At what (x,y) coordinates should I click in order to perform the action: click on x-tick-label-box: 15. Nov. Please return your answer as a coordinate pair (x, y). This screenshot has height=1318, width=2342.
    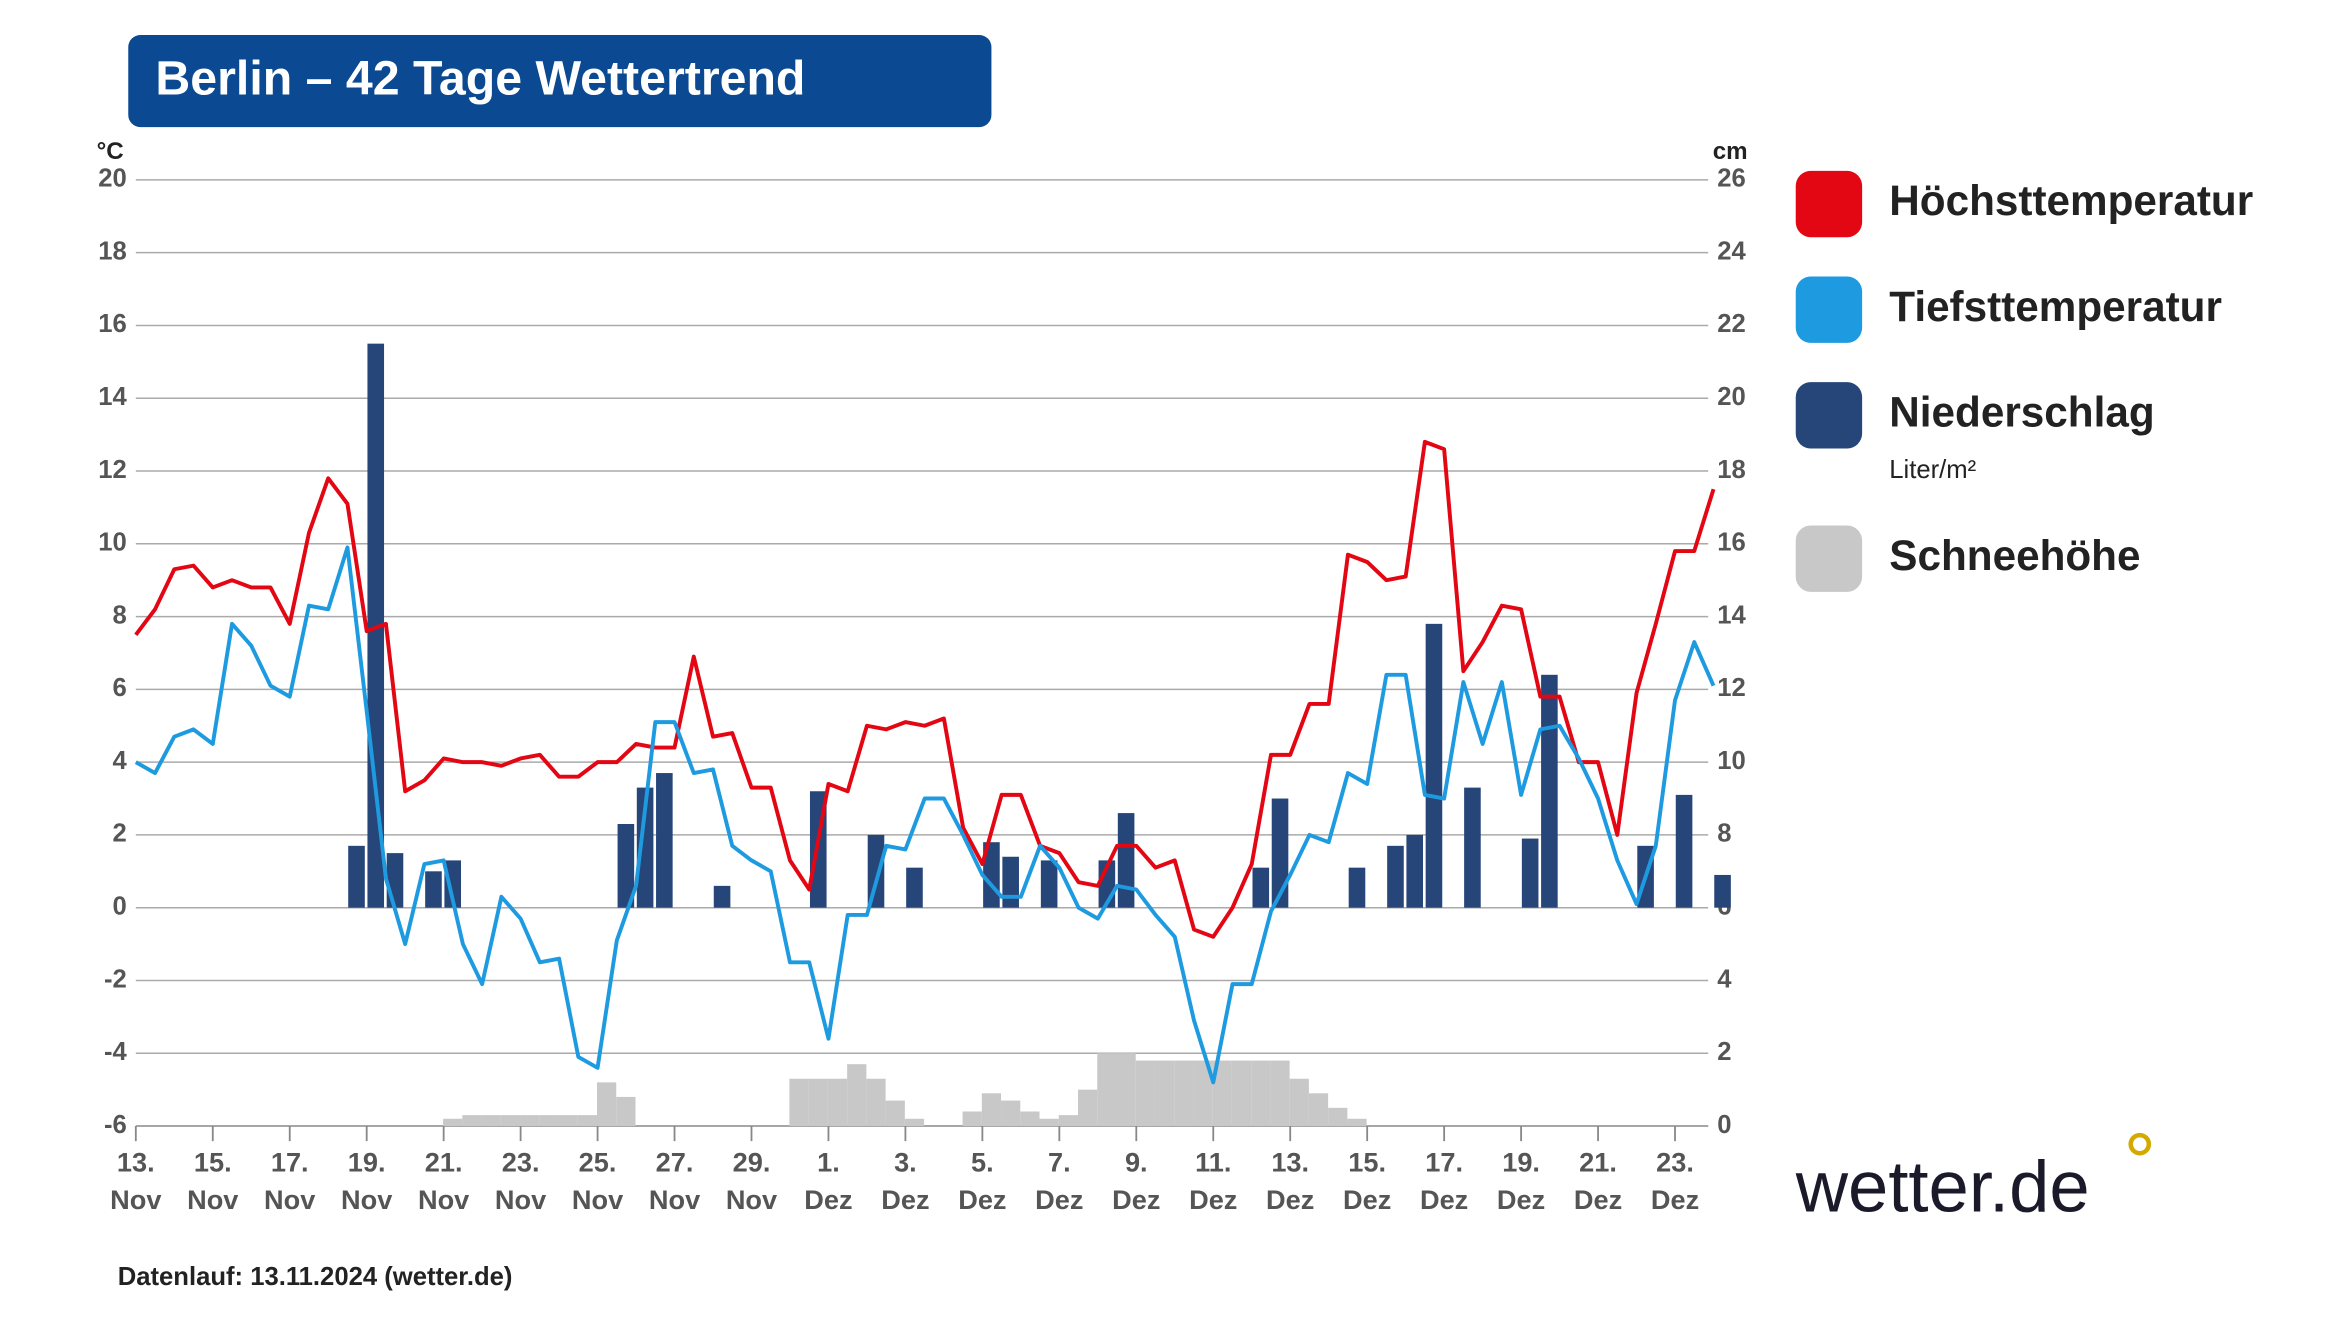
    Looking at the image, I should click on (213, 1181).